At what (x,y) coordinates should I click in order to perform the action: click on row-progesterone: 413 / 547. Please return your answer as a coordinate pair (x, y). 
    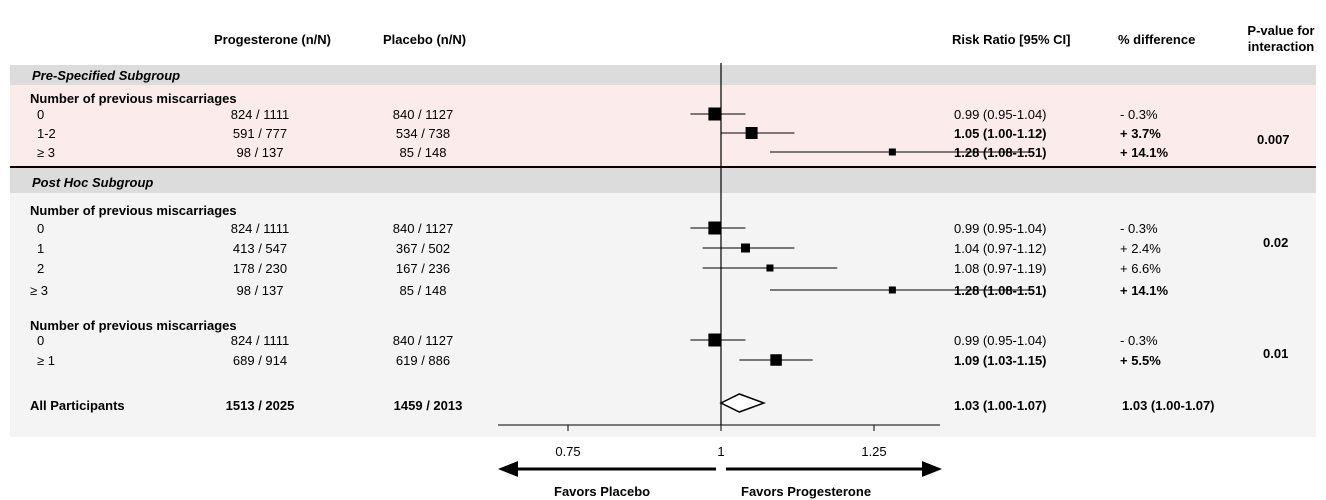
    Looking at the image, I should click on (260, 248).